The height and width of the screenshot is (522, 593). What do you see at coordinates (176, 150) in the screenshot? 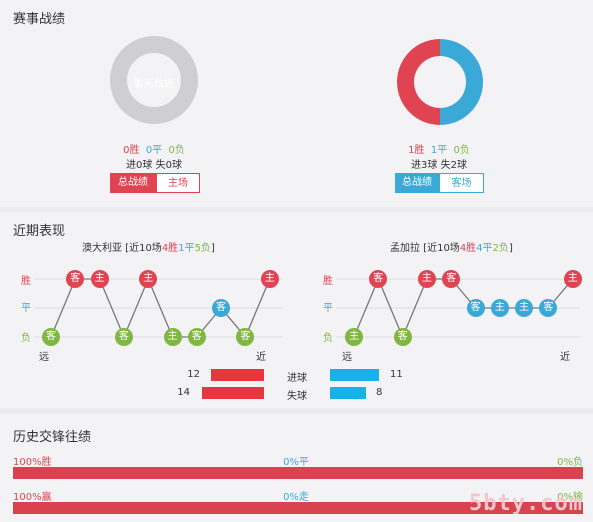
I see `left-loss-count: 0负` at bounding box center [176, 150].